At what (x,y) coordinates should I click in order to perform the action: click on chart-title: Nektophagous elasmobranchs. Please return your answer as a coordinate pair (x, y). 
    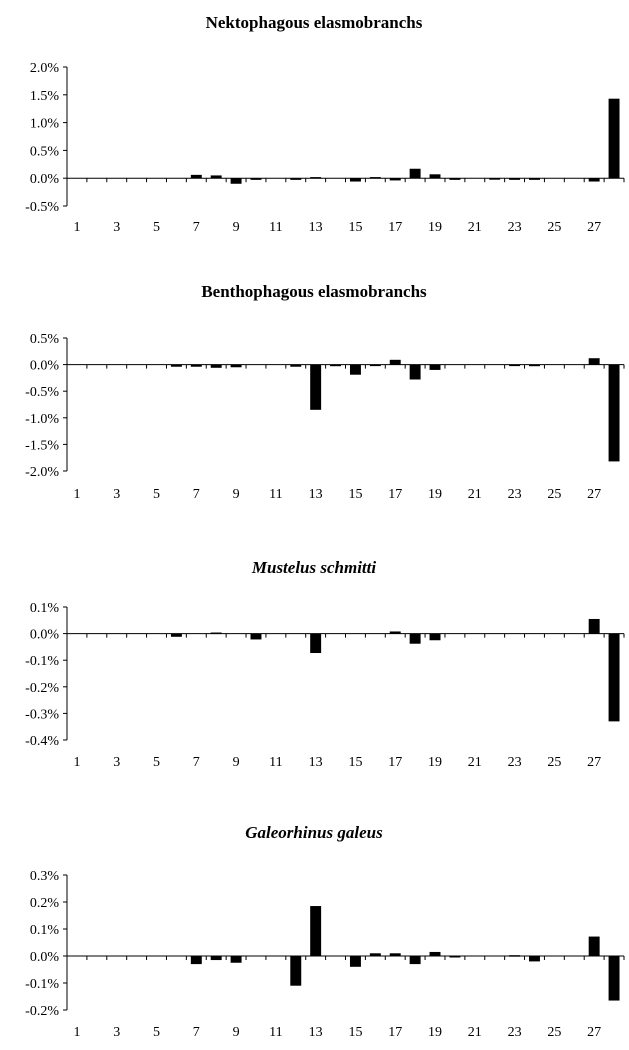
    Looking at the image, I should click on (314, 22).